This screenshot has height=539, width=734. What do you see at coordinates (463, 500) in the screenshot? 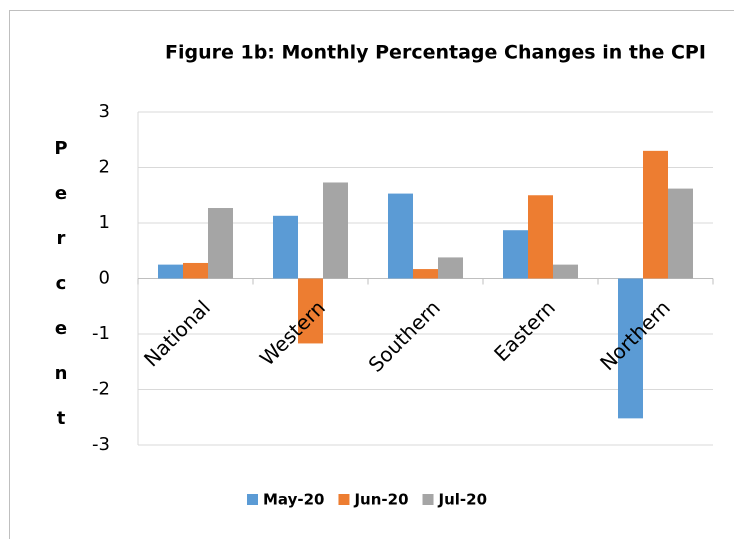
I see `legend-label: Jul-20` at bounding box center [463, 500].